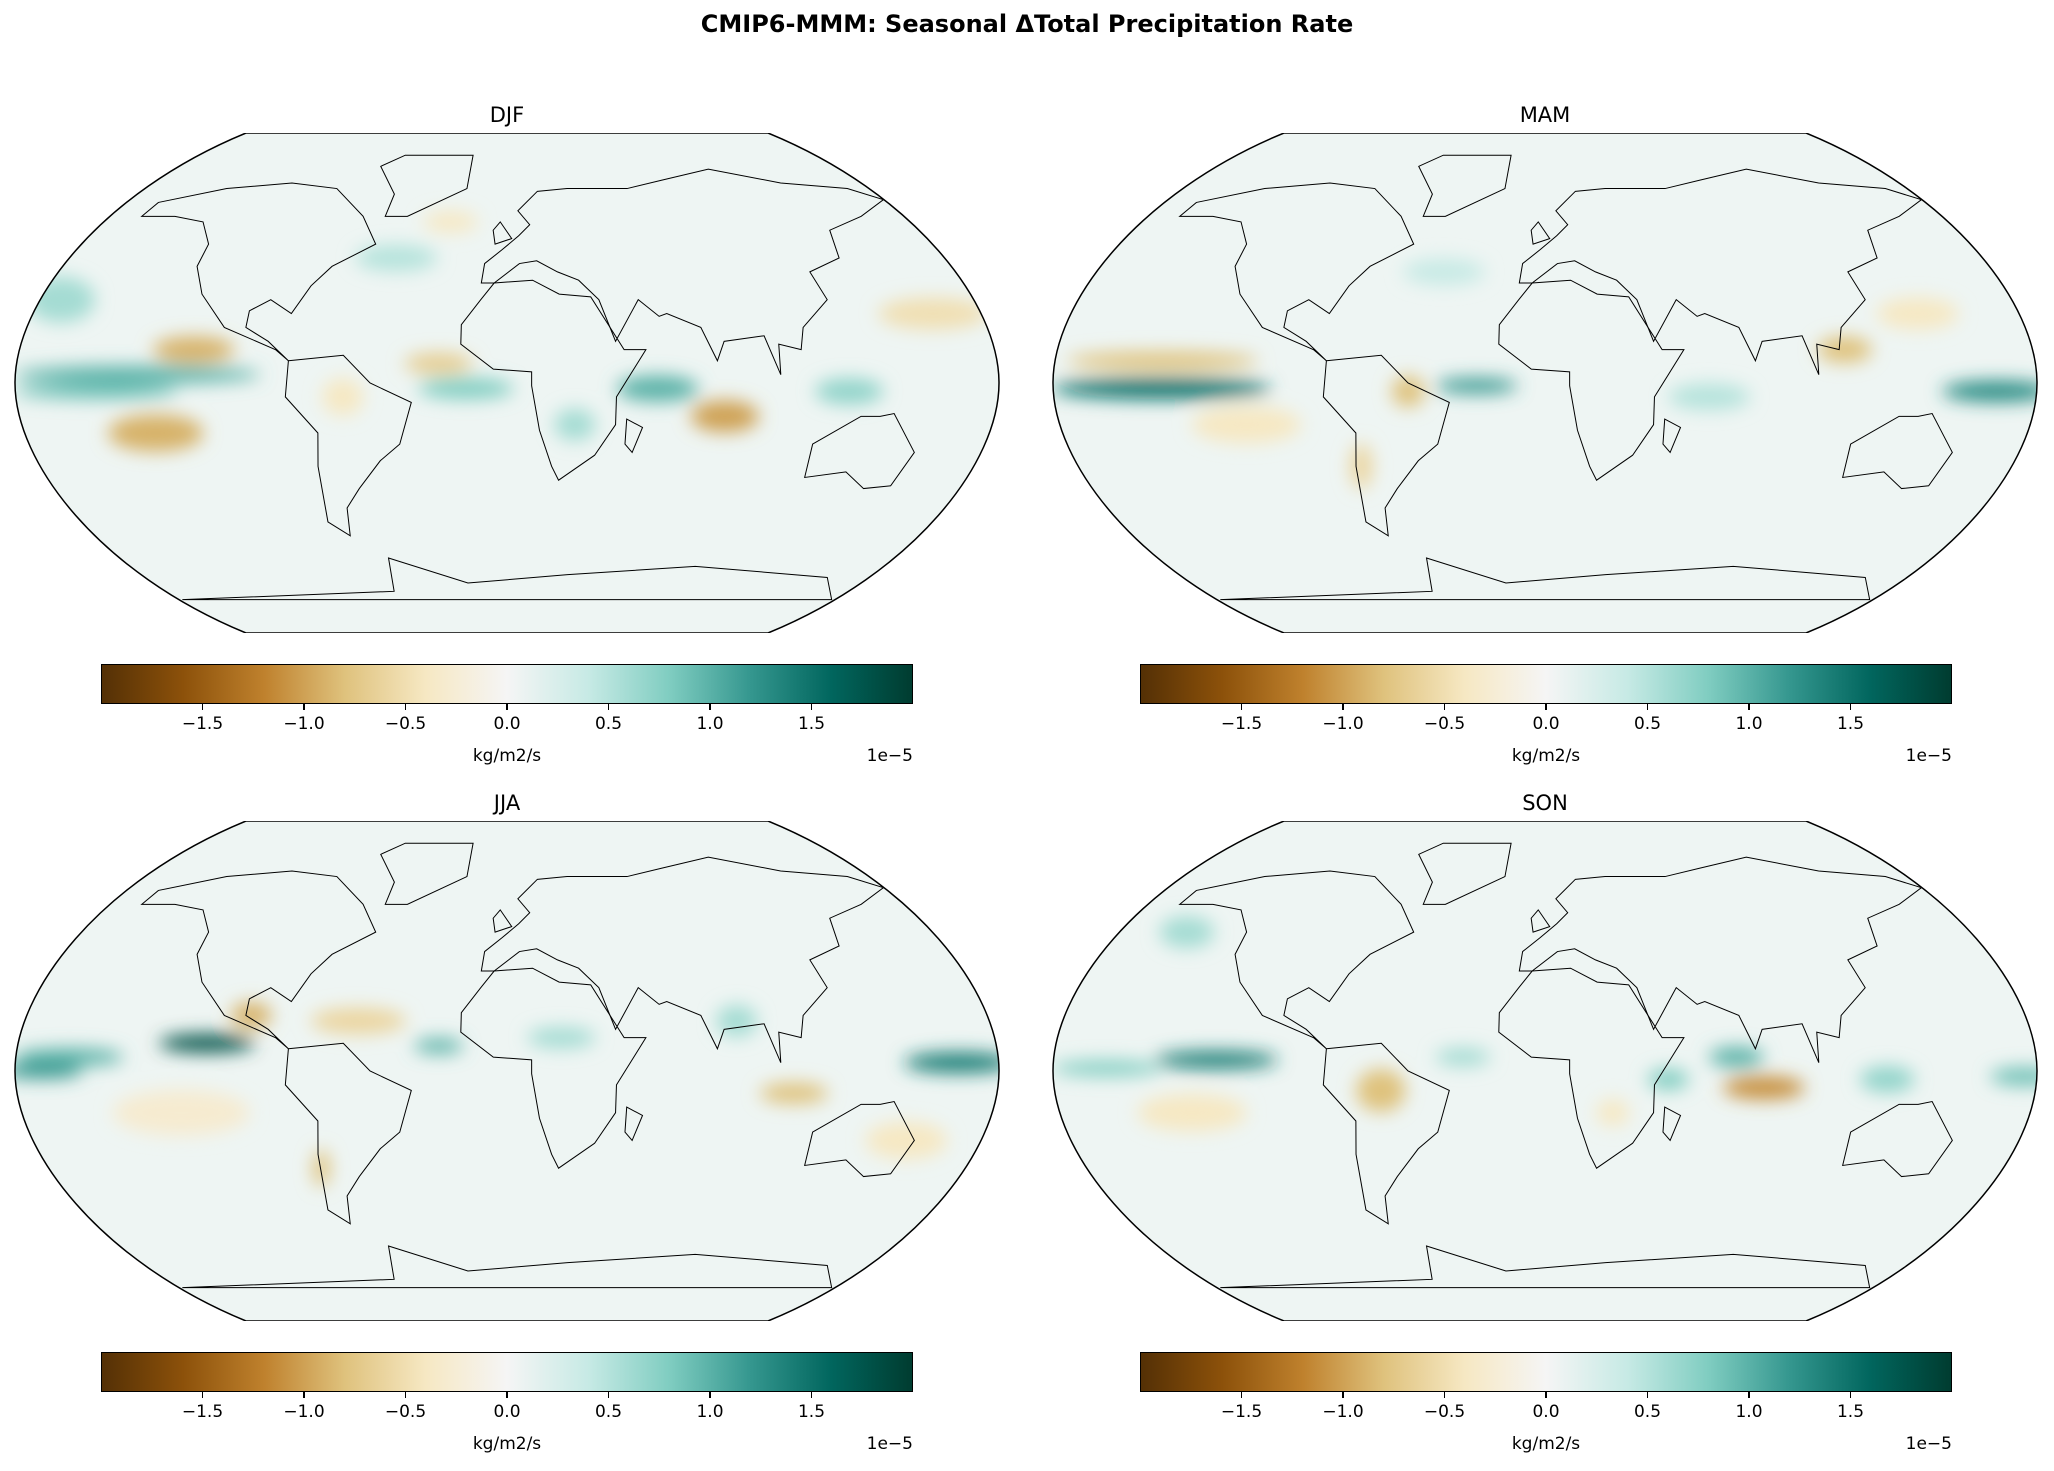 The image size is (2054, 1471). Describe the element at coordinates (608, 1412) in the screenshot. I see `colorbar-tick-label: 0.5` at that location.